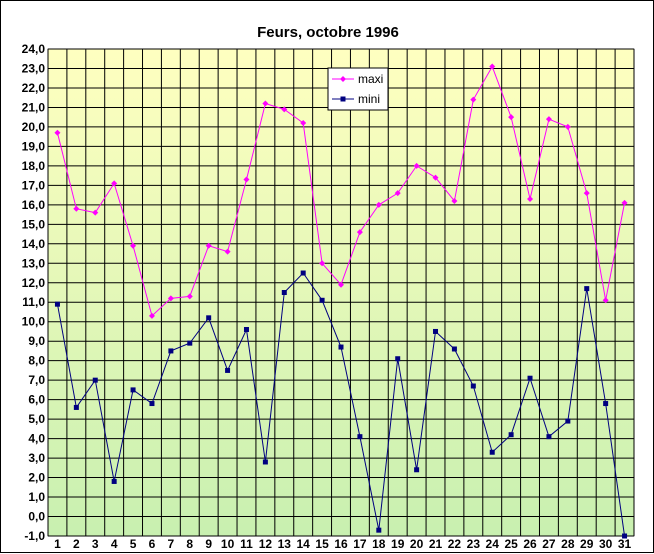  I want to click on y-tick-label: 0,0, so click(36, 517).